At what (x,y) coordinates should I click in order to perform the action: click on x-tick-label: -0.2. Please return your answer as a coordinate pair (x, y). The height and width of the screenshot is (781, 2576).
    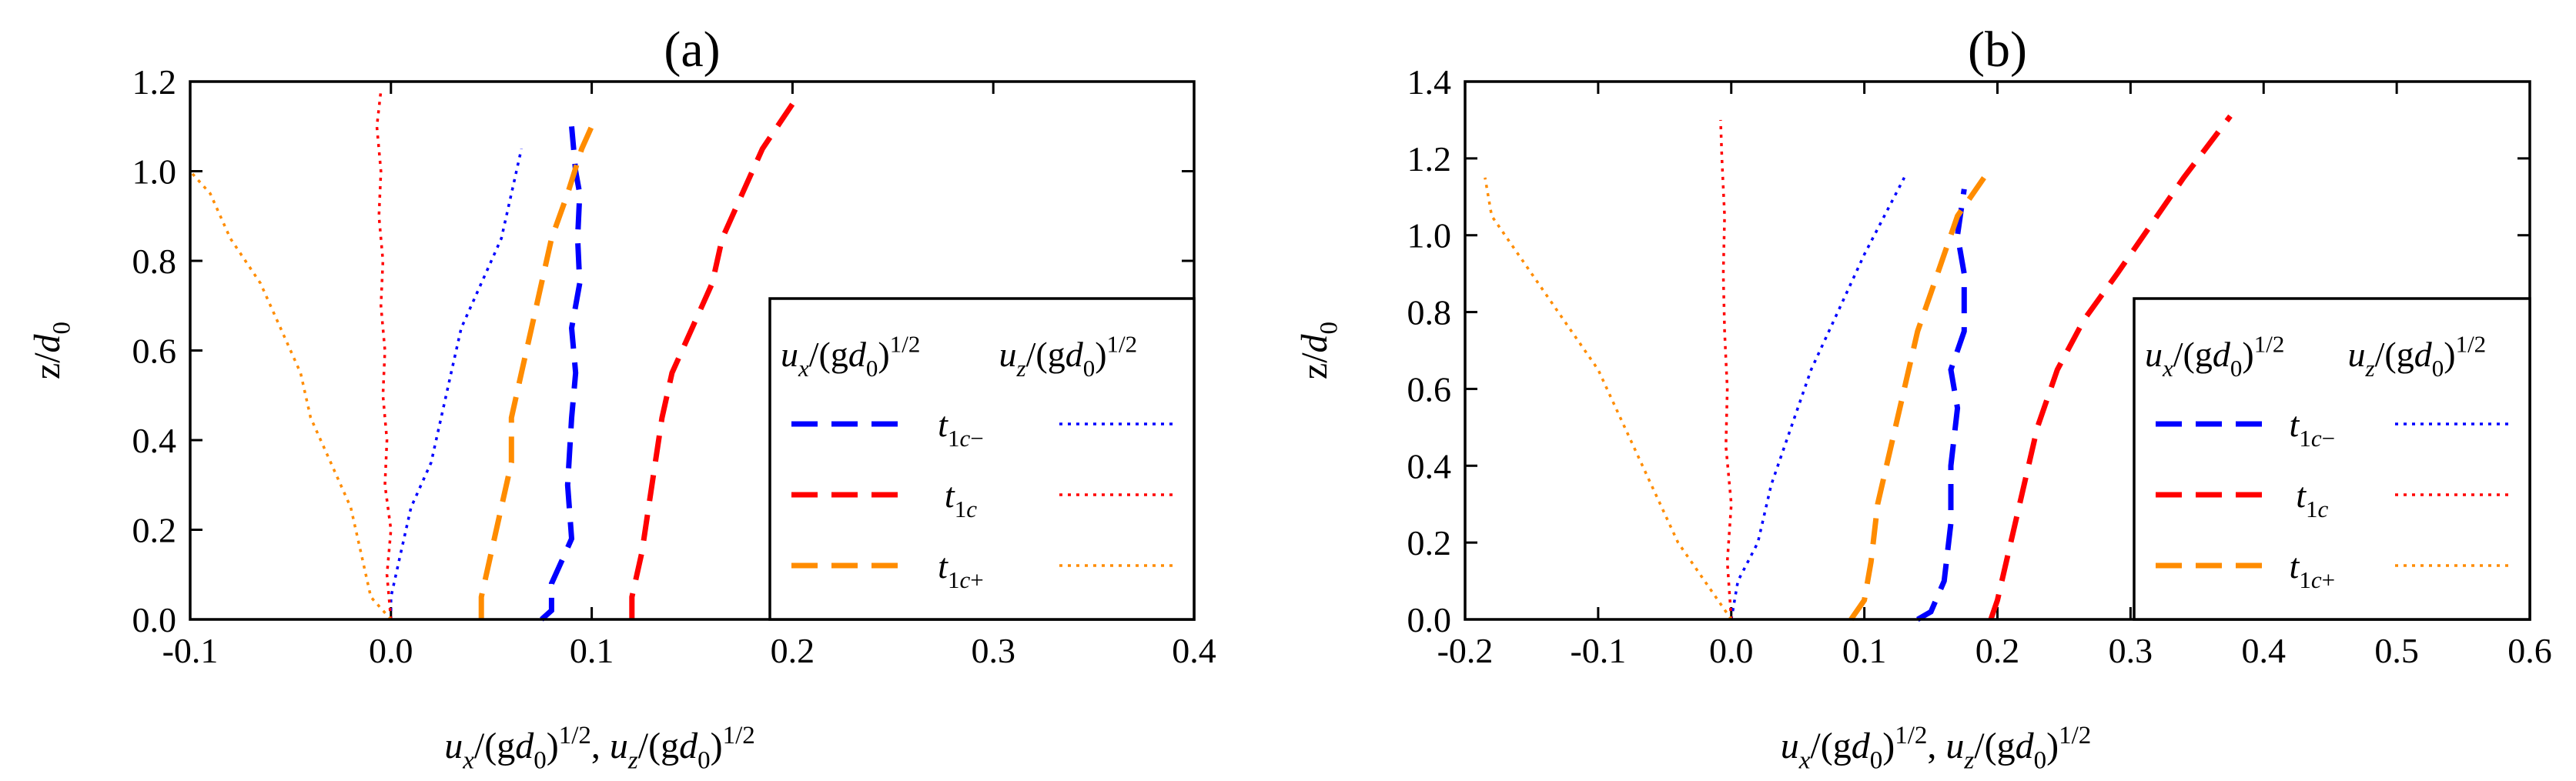
    Looking at the image, I should click on (1466, 650).